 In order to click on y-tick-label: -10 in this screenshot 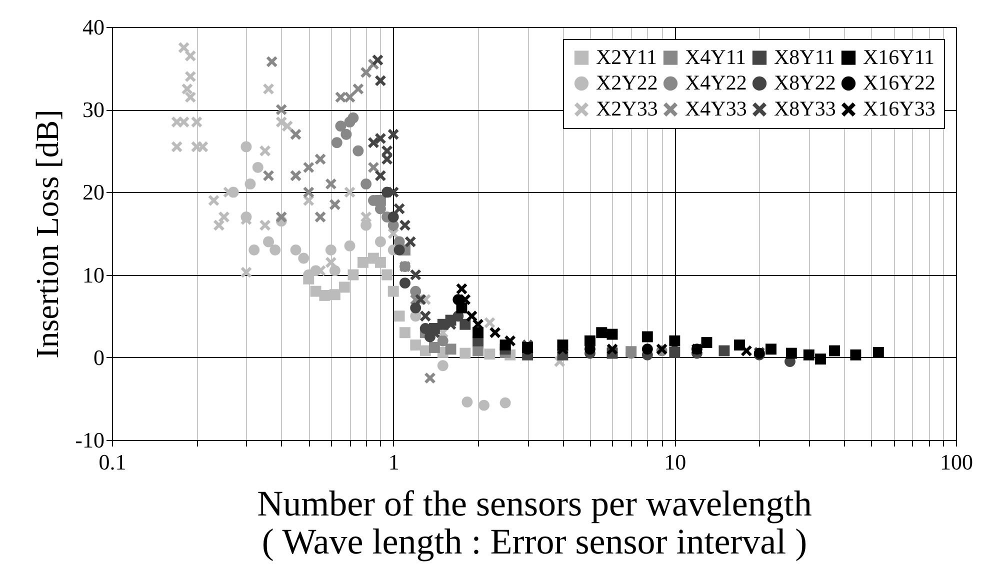, I will do `click(89, 440)`.